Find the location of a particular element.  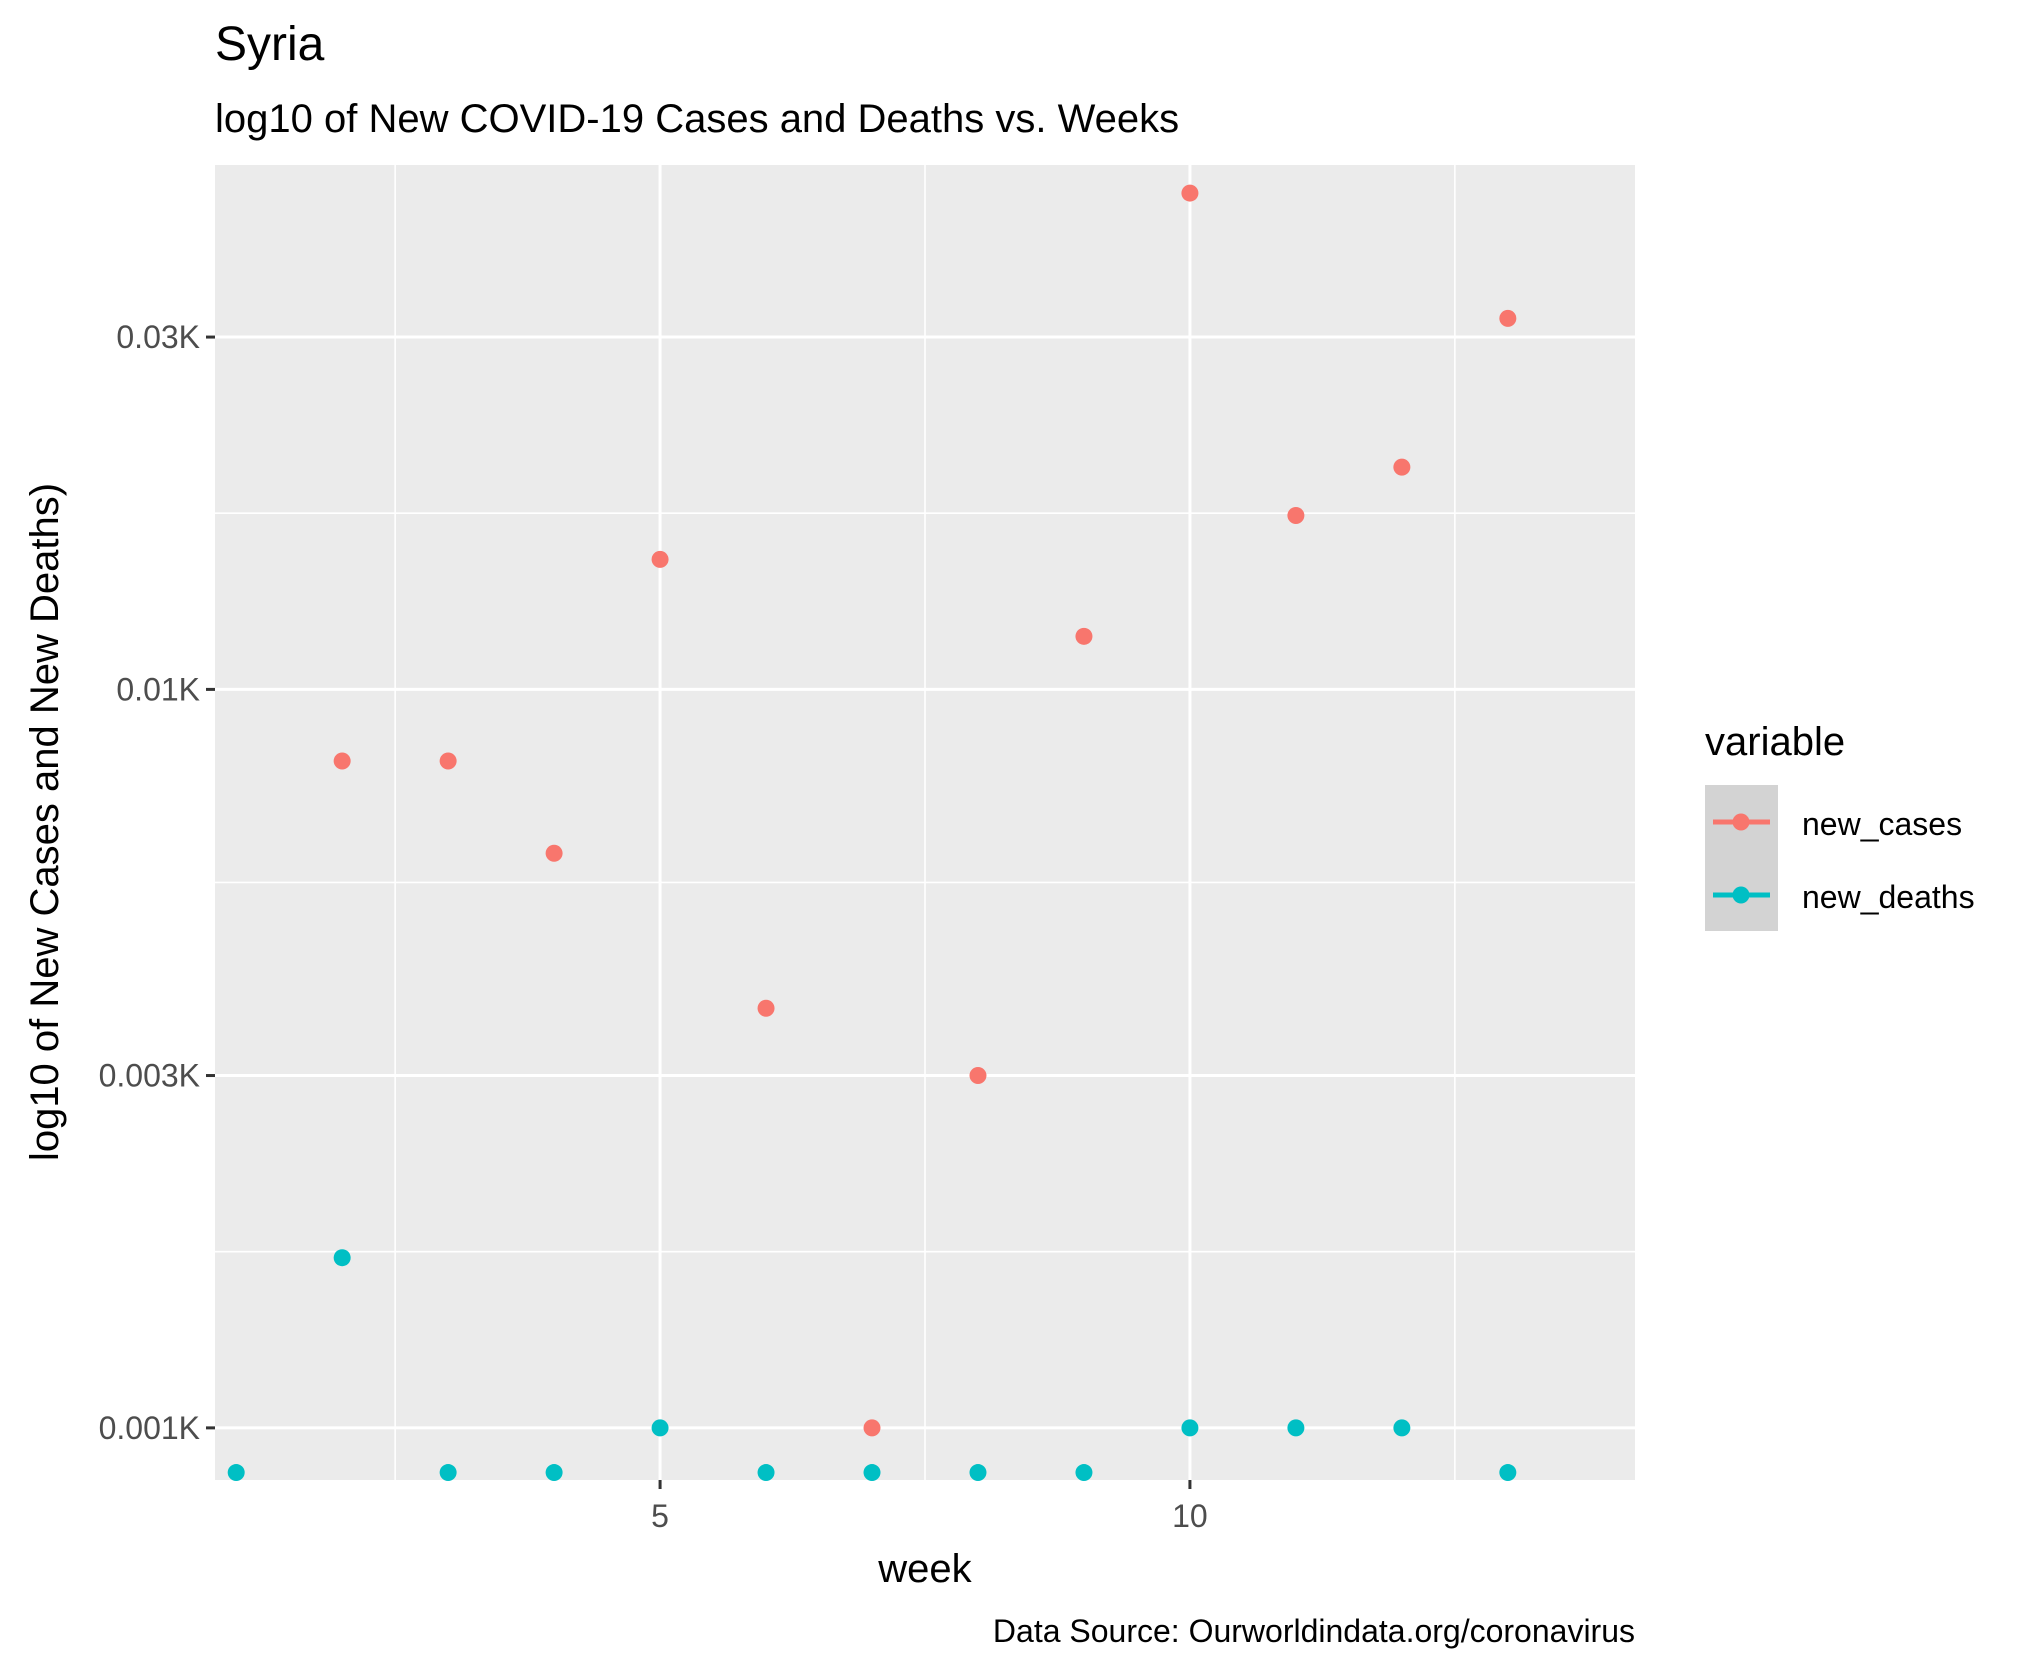

legend-label-new-deaths: new_deaths is located at coordinates (1888, 897).